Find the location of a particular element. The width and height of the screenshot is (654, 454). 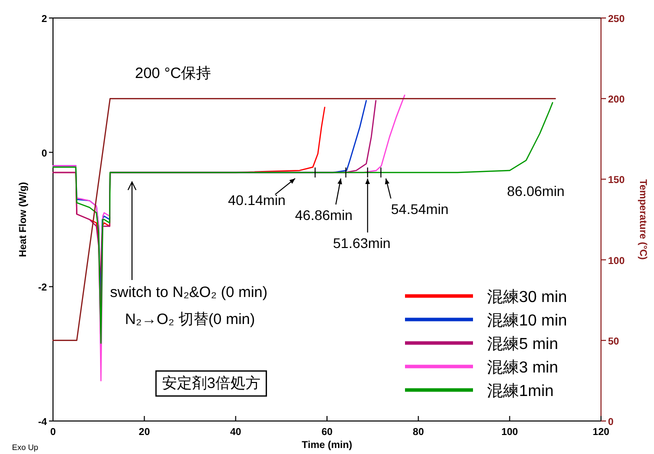

annotation: 54.54min is located at coordinates (420, 209).